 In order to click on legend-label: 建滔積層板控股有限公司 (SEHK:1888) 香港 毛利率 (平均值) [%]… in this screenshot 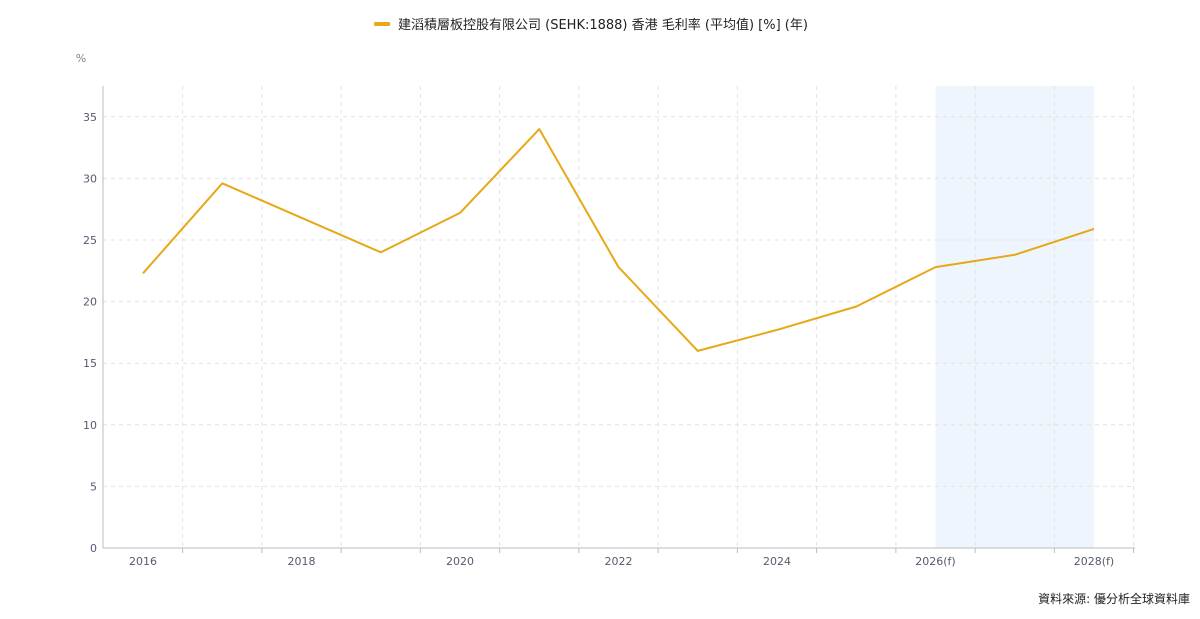, I will do `click(603, 25)`.